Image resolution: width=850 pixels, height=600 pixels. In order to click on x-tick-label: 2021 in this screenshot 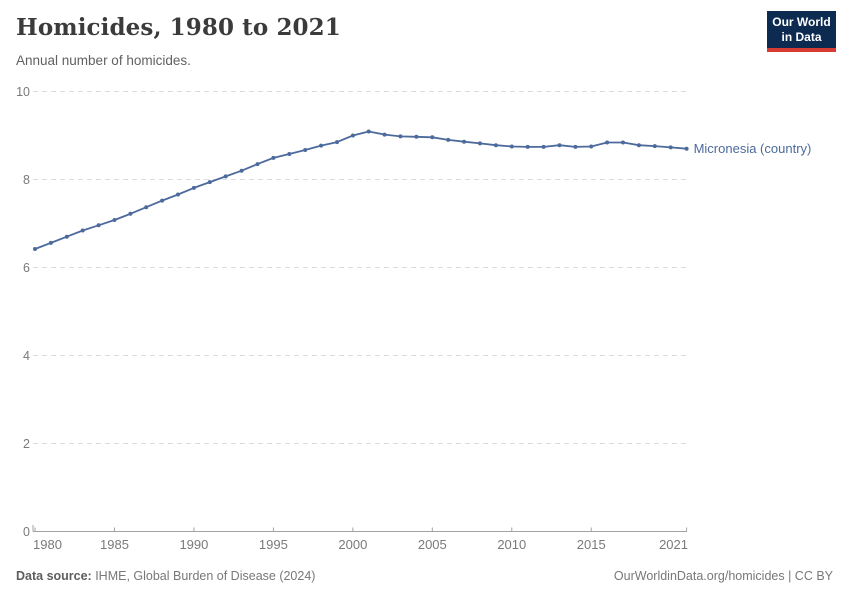, I will do `click(673, 544)`.